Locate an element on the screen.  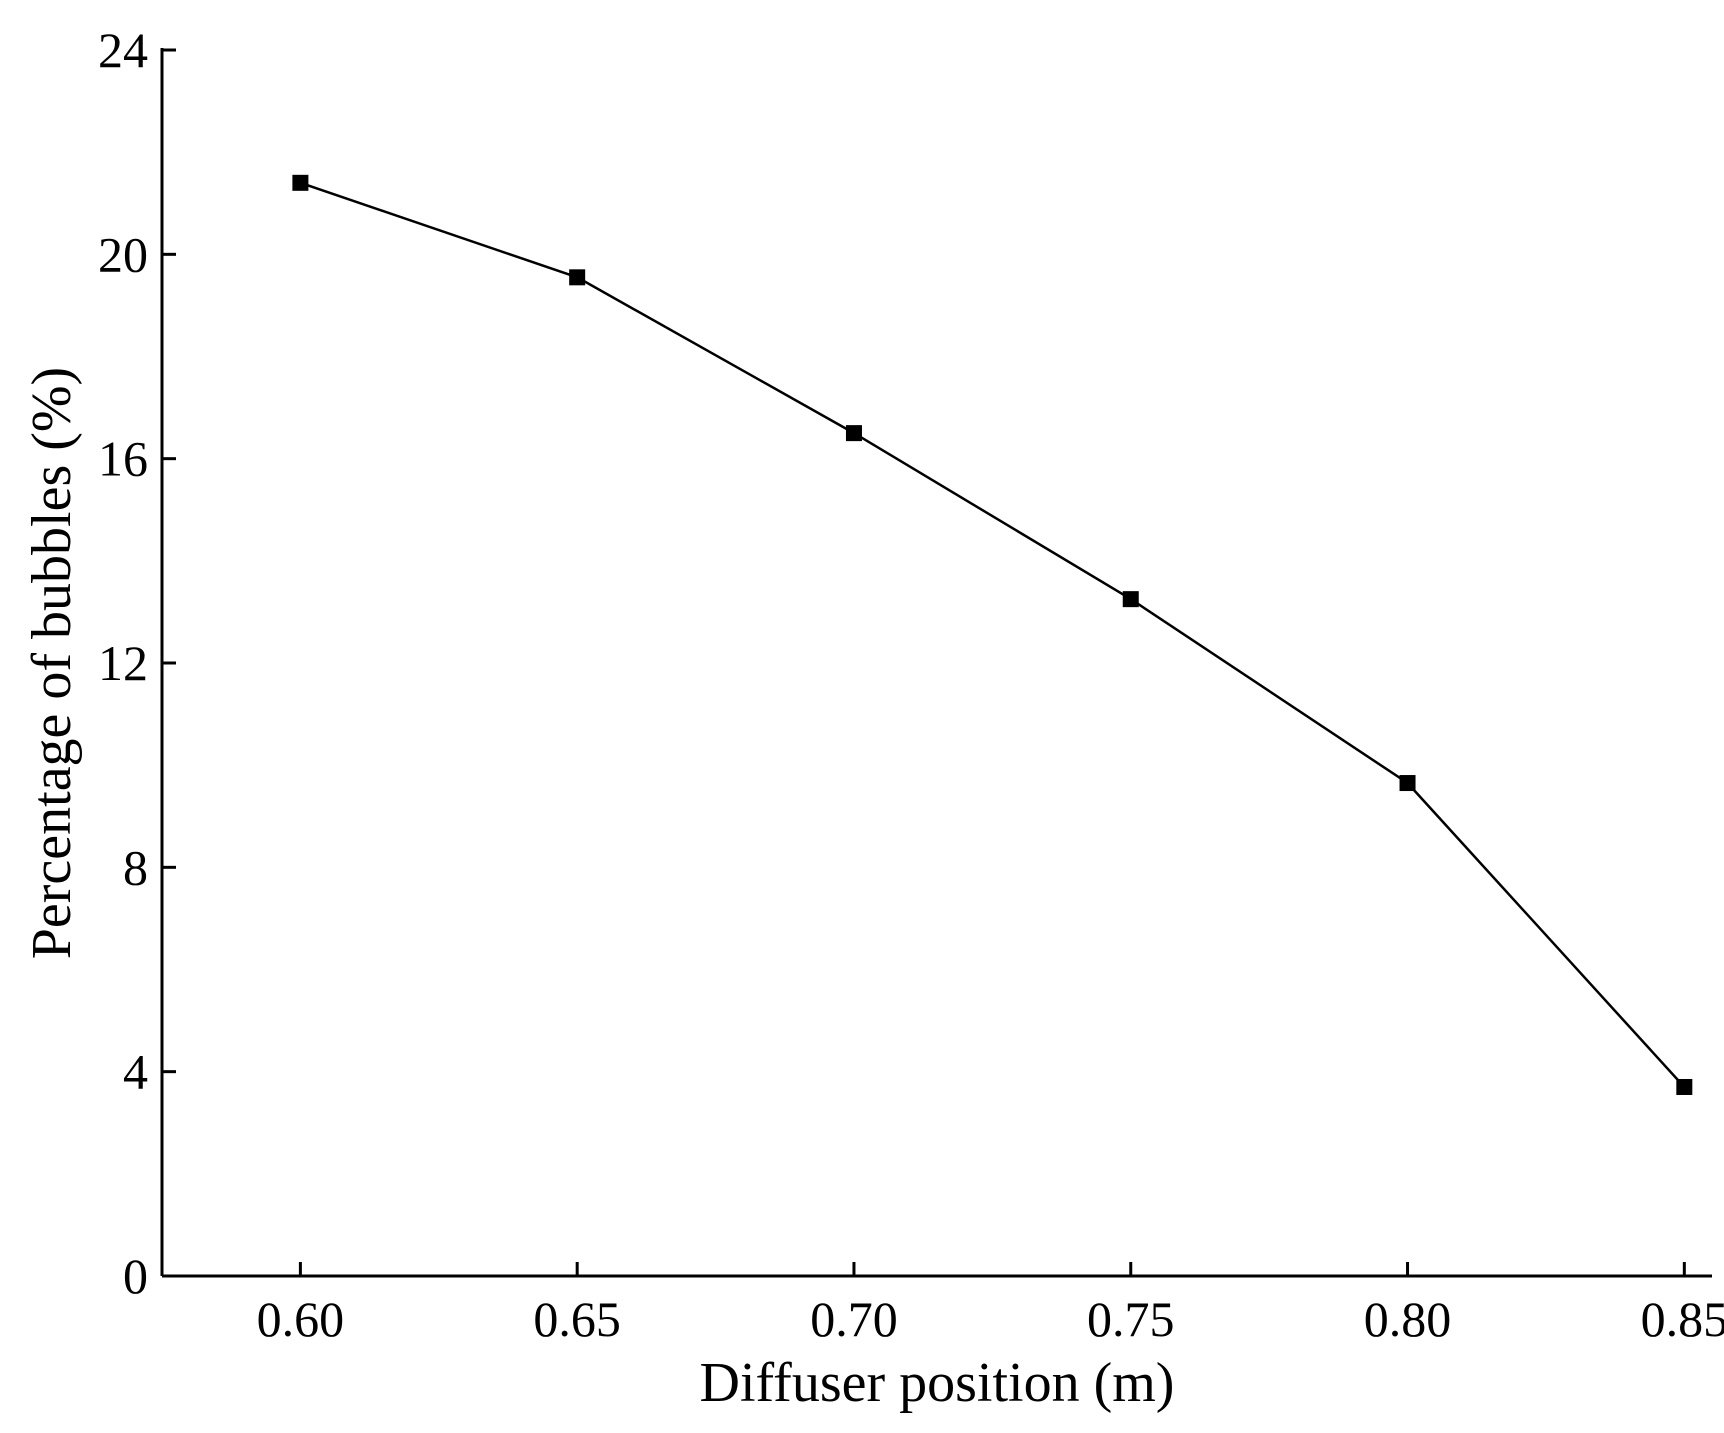
x-tick-label: 0.70 is located at coordinates (854, 1319).